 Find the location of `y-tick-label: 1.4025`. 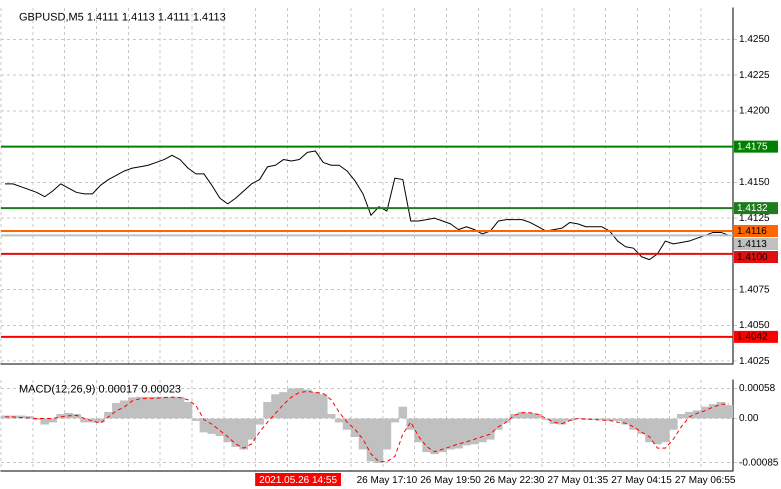

y-tick-label: 1.4025 is located at coordinates (754, 361).